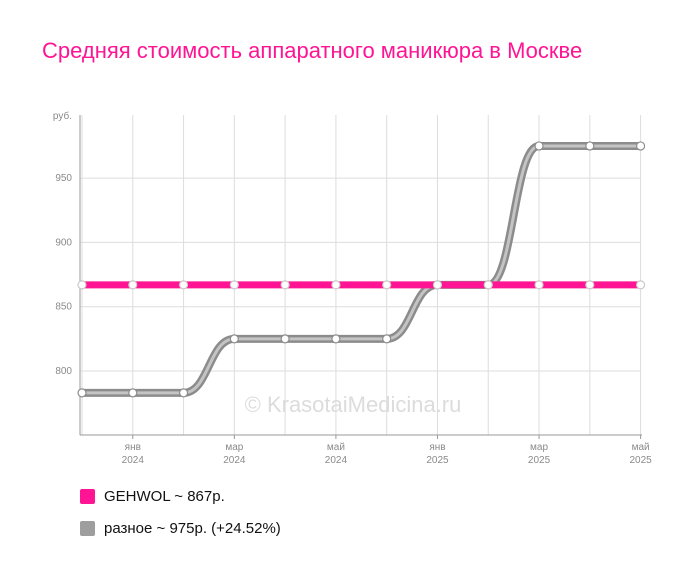  Describe the element at coordinates (63, 242) in the screenshot. I see `y-tick-label: 900` at that location.